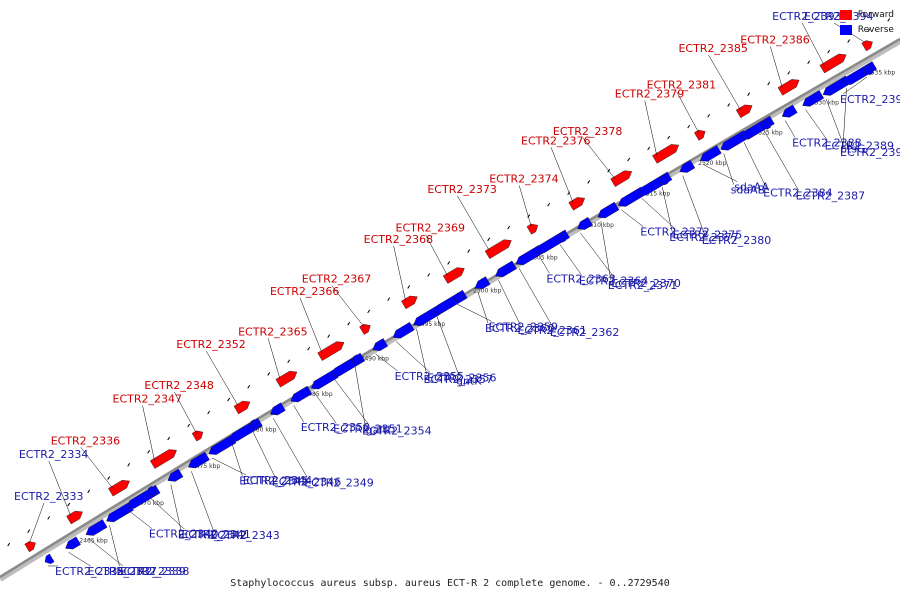 The image size is (900, 600). What do you see at coordinates (307, 481) in the screenshot?
I see `reverse-gene-label: ECTR2_2346` at bounding box center [307, 481].